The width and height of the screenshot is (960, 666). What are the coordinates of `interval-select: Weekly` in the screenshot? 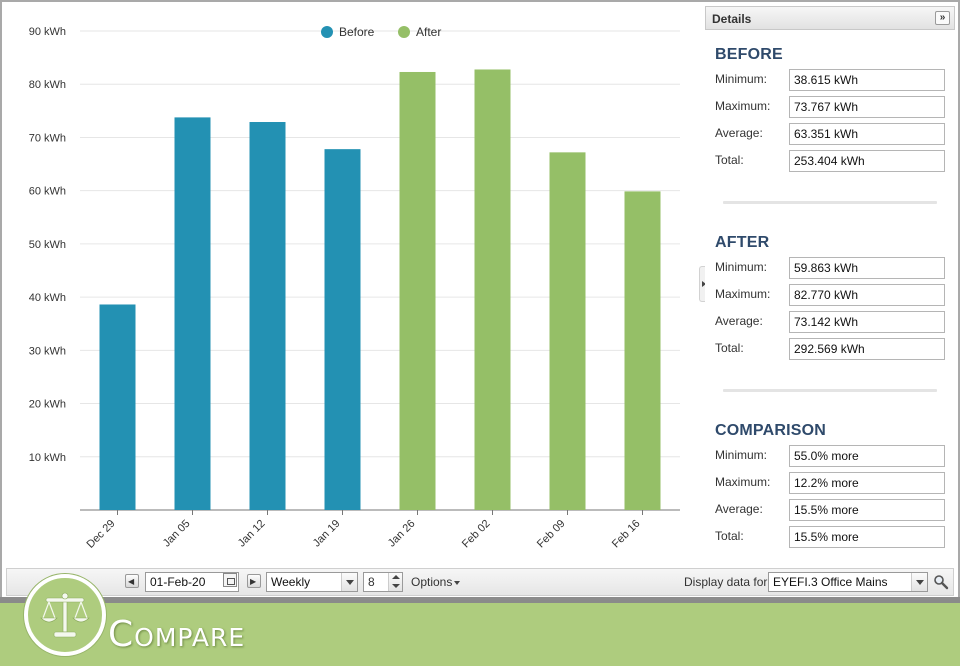 It's located at (312, 582).